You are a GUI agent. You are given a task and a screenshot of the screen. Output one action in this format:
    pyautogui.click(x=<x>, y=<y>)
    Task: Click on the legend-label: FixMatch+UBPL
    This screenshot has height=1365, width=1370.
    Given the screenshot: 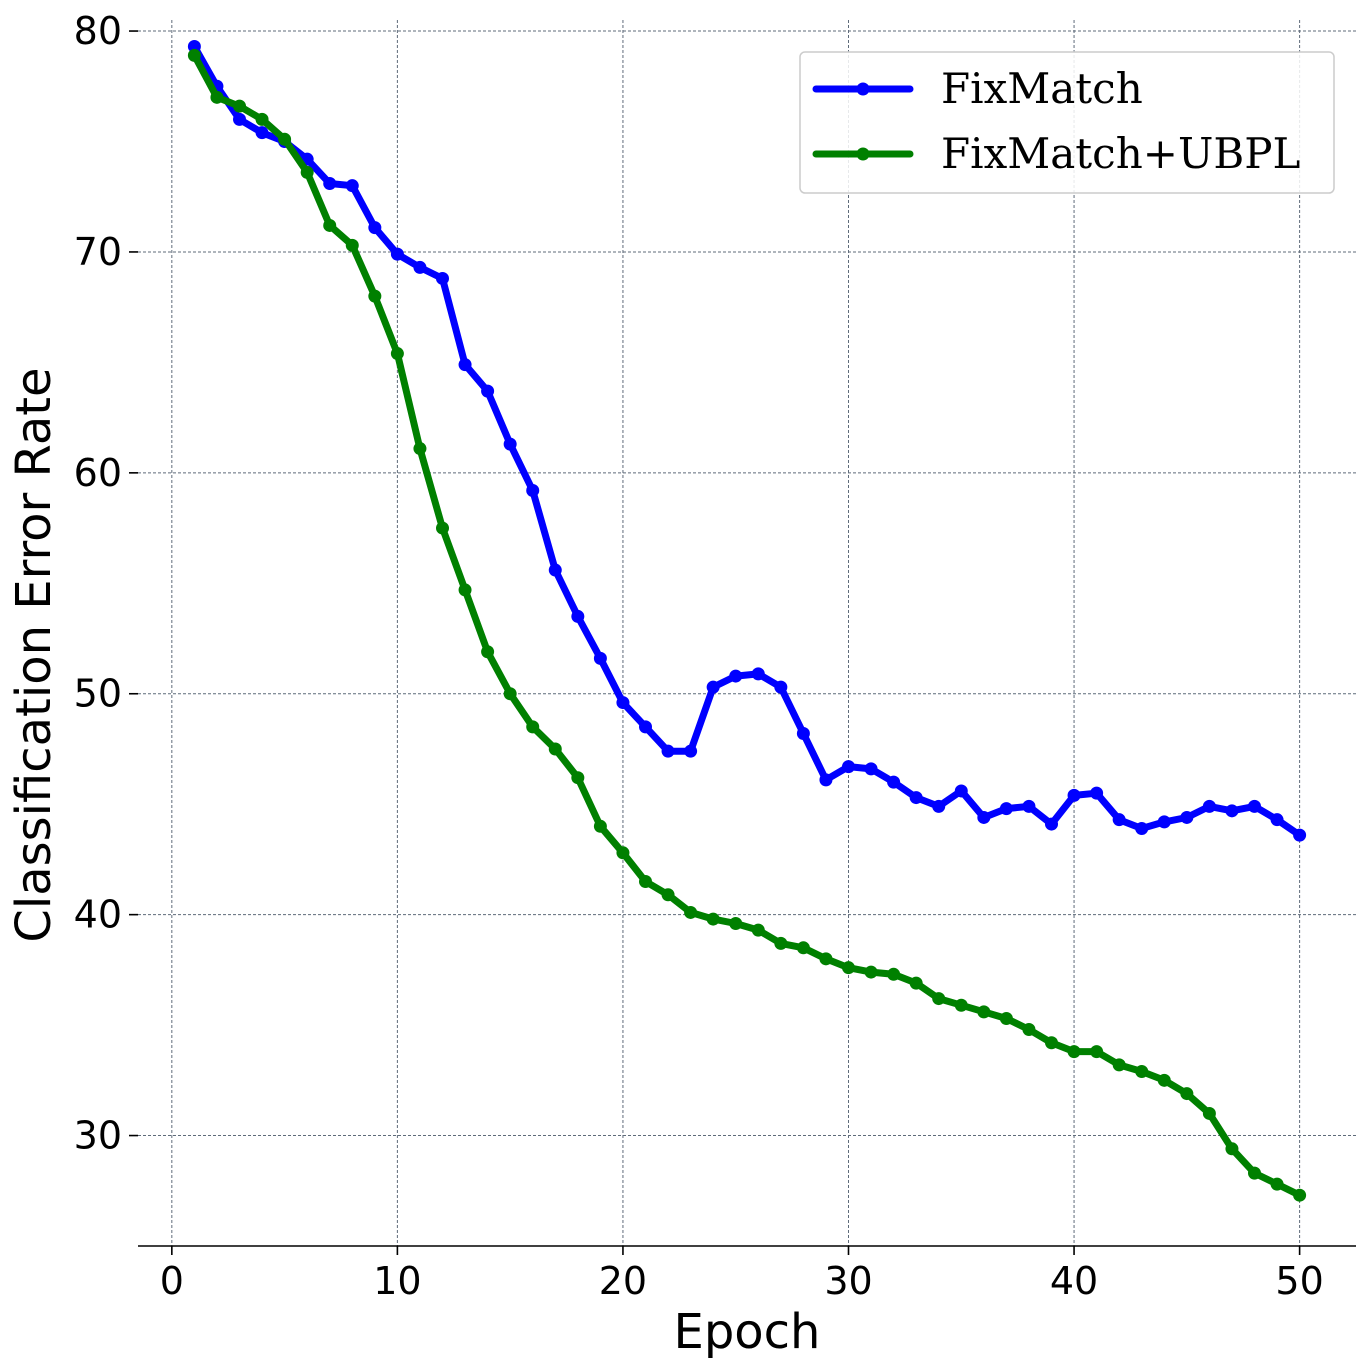 What is the action you would take?
    pyautogui.click(x=1120, y=153)
    